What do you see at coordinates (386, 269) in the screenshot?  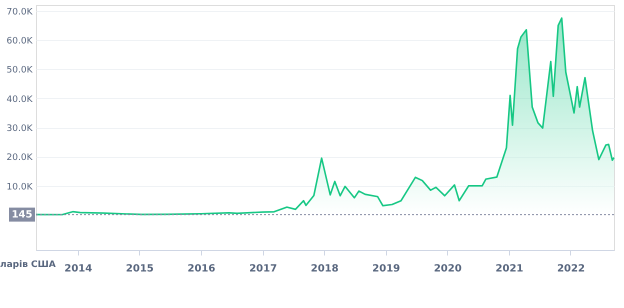 I see `x-tick-label: 2019` at bounding box center [386, 269].